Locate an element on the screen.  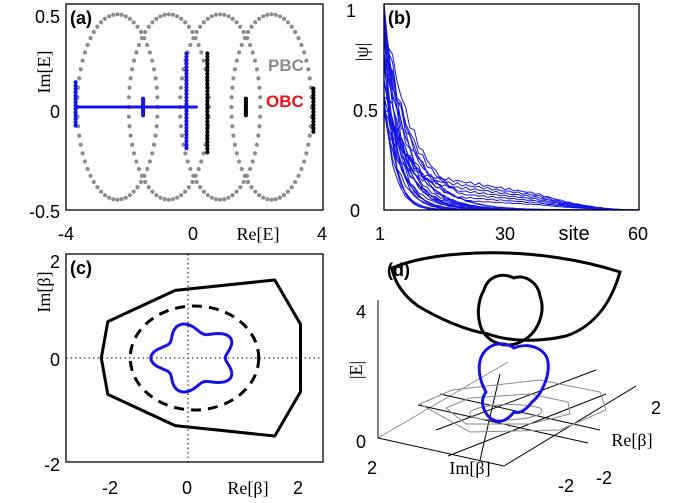
d-im-tick-left: 2 is located at coordinates (372, 468).